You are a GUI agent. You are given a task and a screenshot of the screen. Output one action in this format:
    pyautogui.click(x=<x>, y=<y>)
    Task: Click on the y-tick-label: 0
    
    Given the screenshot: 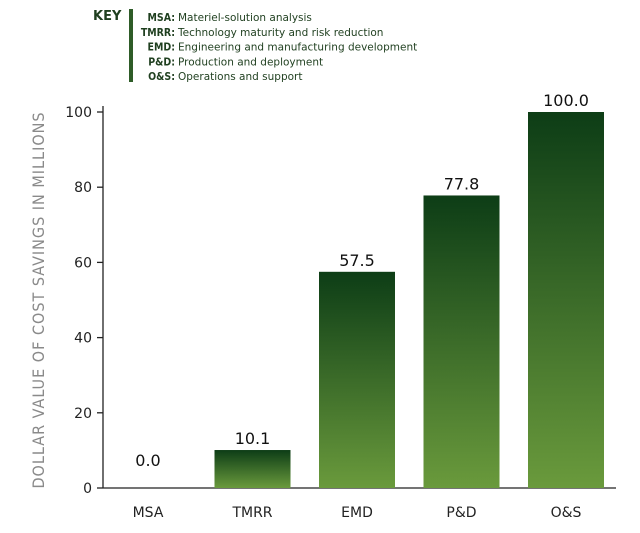 What is the action you would take?
    pyautogui.click(x=87, y=489)
    